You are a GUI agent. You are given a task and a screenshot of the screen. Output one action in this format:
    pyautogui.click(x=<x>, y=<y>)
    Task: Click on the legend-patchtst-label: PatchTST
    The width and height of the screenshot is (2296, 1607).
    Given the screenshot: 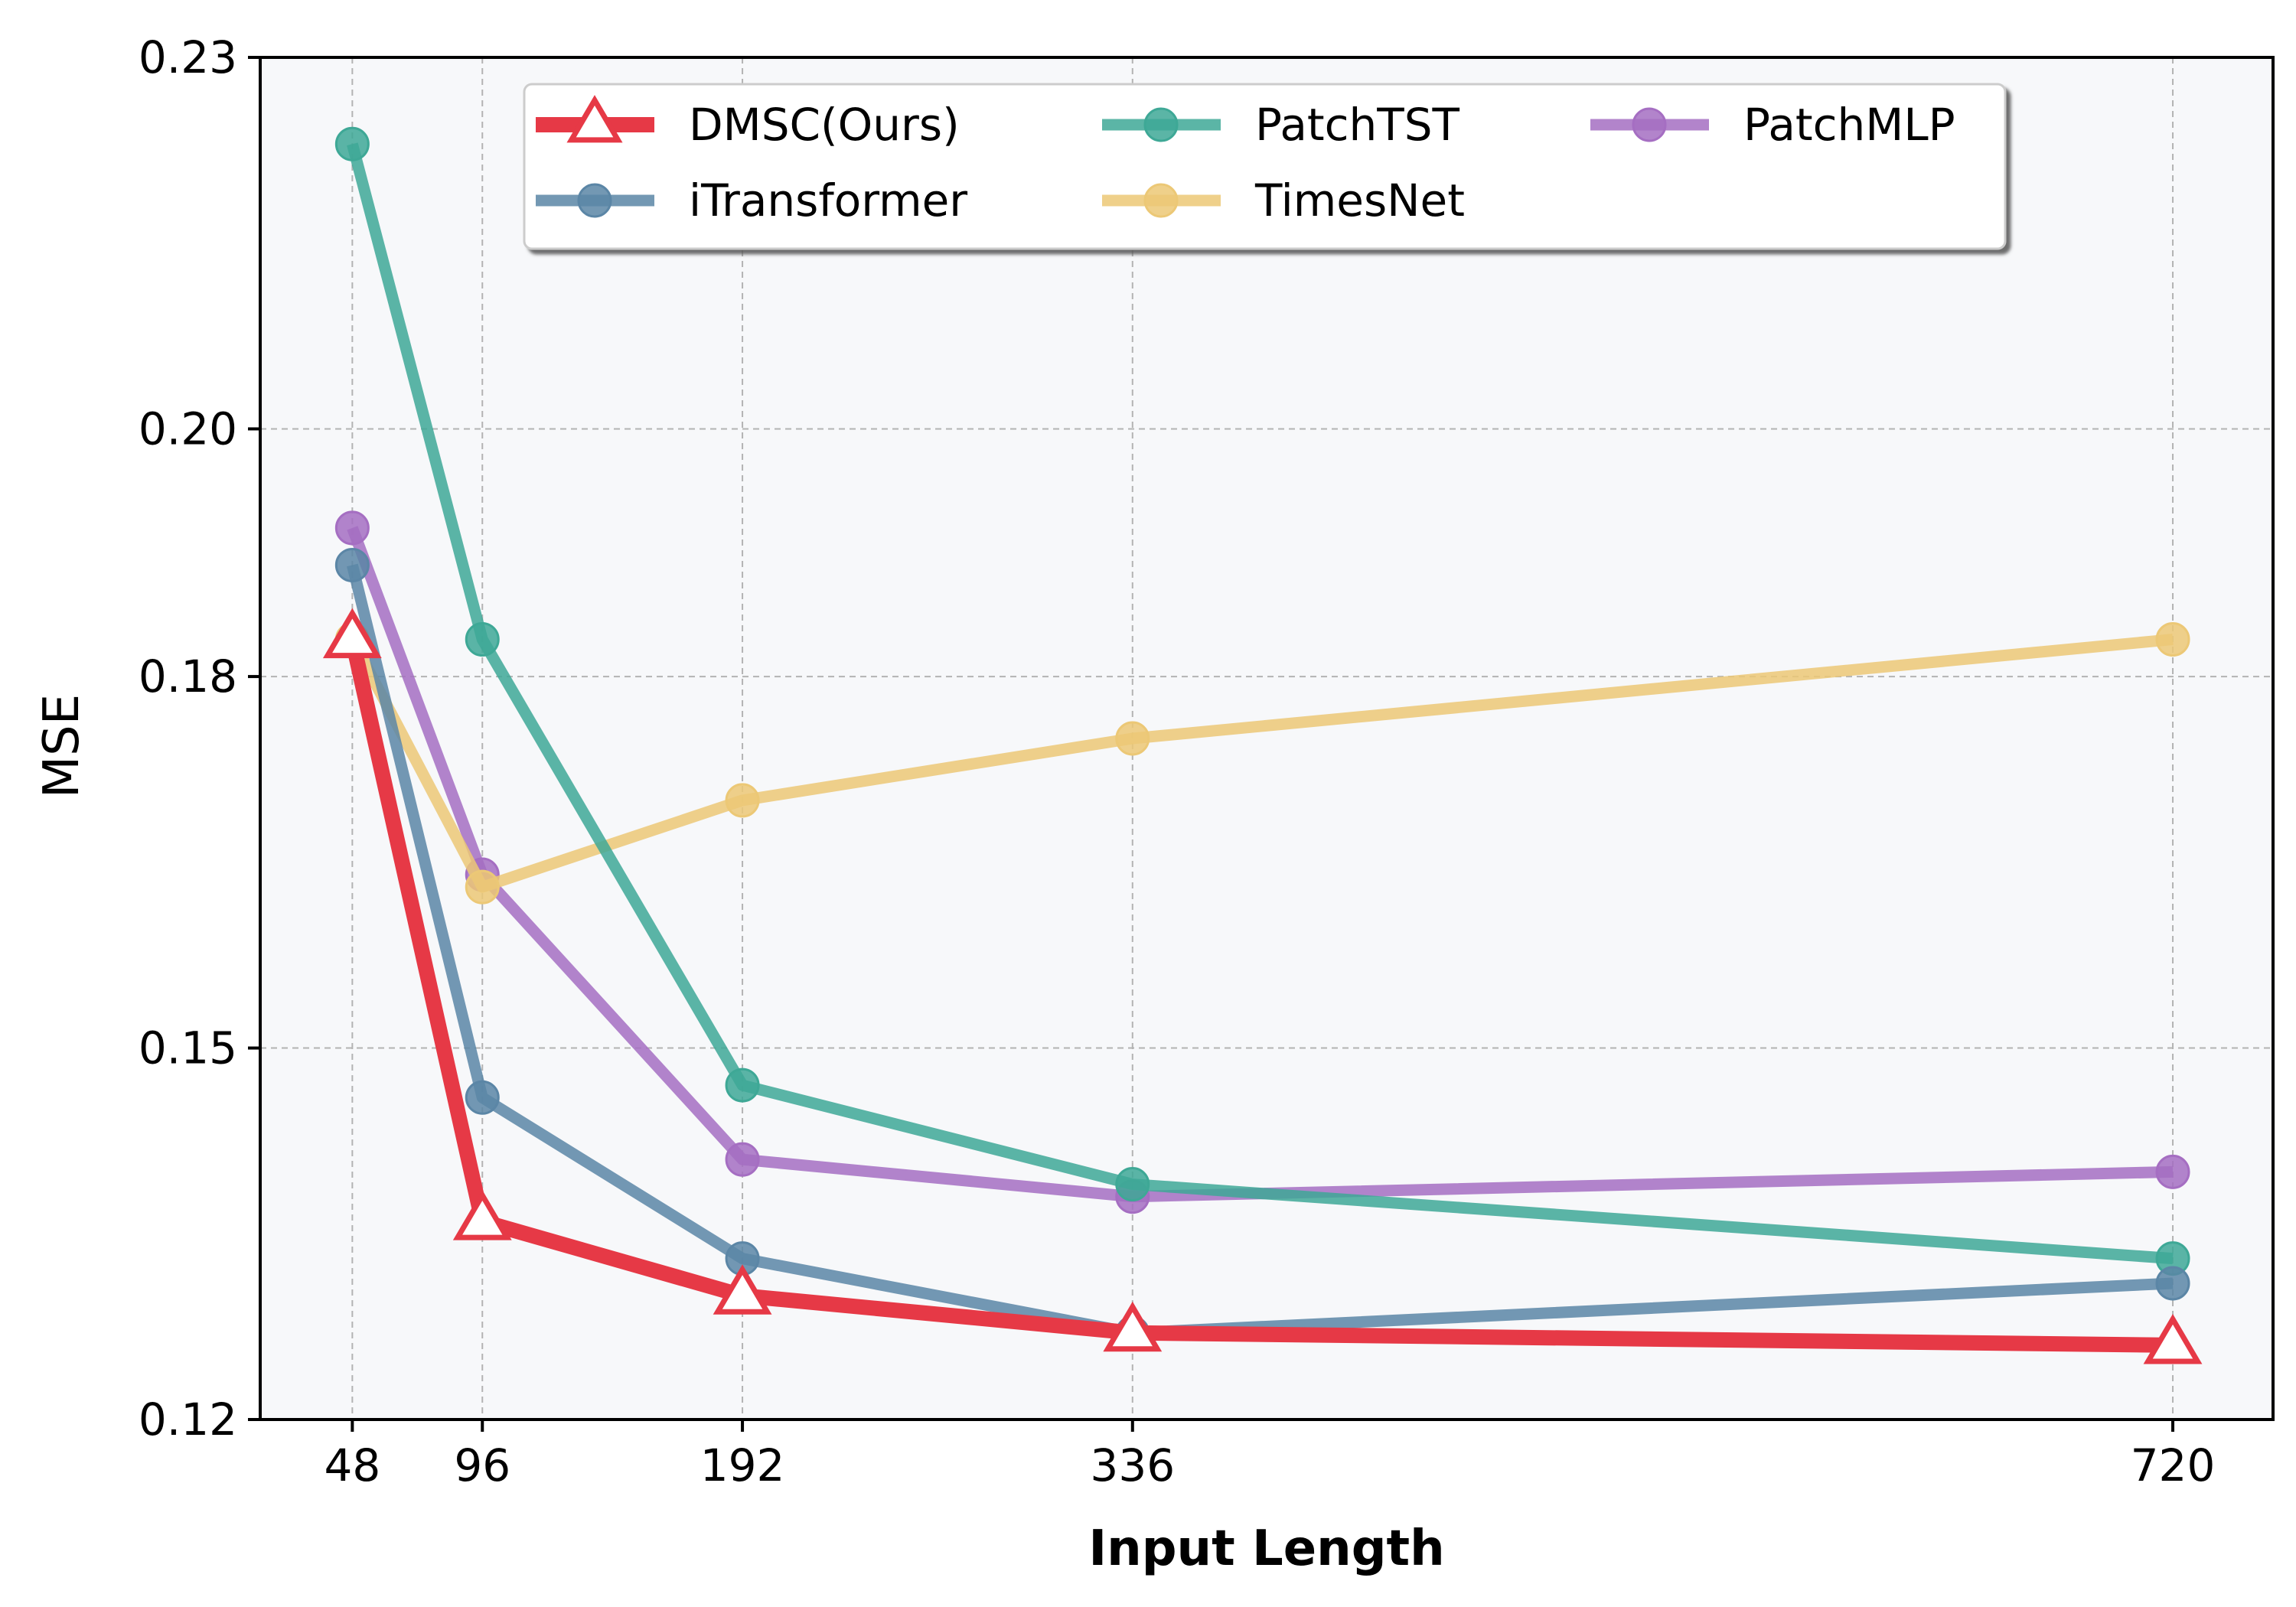 What is the action you would take?
    pyautogui.click(x=1357, y=125)
    